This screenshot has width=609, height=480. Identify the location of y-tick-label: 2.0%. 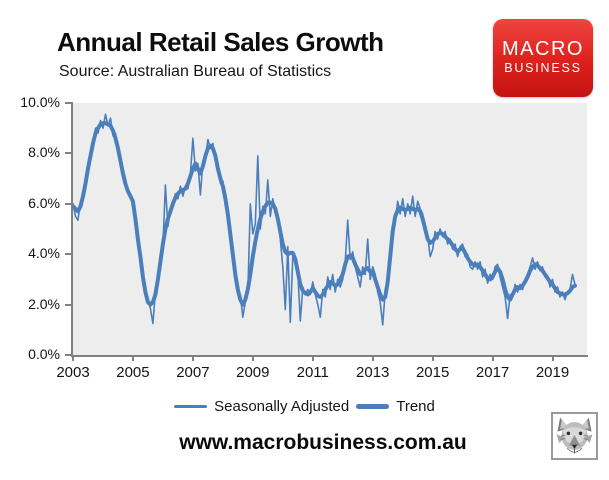
(44, 303).